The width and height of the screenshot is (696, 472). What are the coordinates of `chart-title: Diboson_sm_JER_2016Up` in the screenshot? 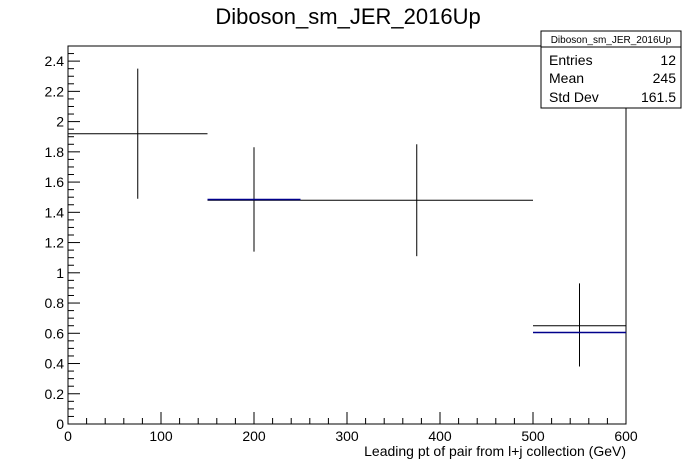 It's located at (347, 16).